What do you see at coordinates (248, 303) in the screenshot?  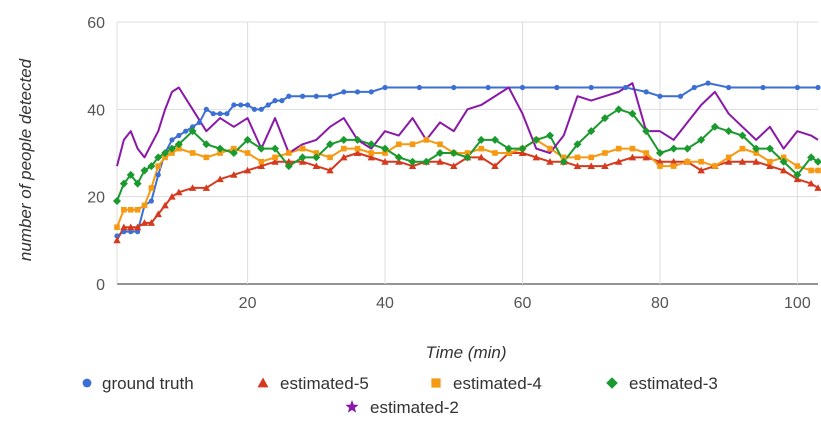 I see `x-tick-label: 20` at bounding box center [248, 303].